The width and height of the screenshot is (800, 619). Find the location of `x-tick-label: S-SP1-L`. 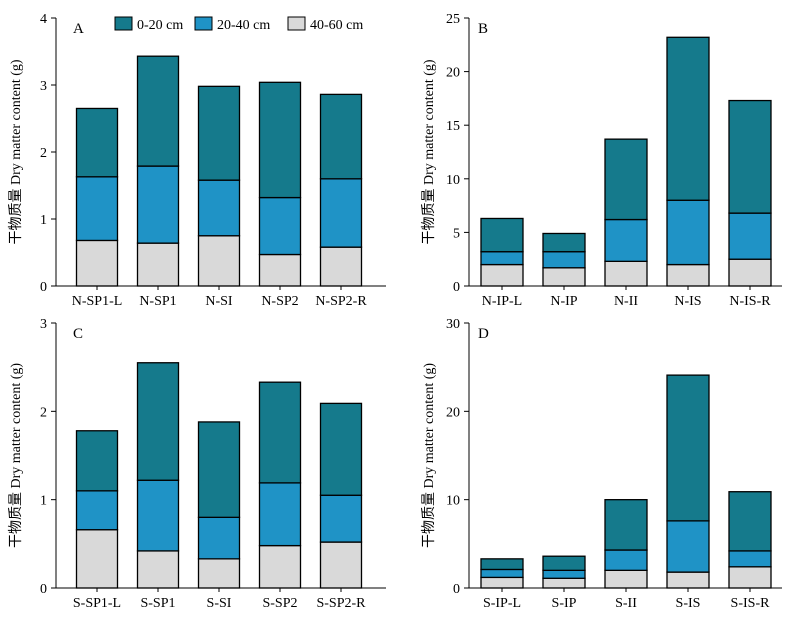

x-tick-label: S-SP1-L is located at coordinates (97, 603).